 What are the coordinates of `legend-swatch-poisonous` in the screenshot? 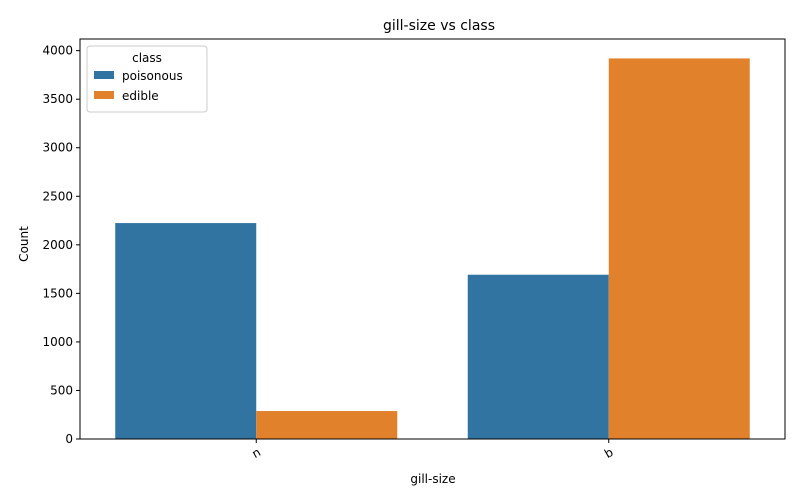 It's located at (104, 75).